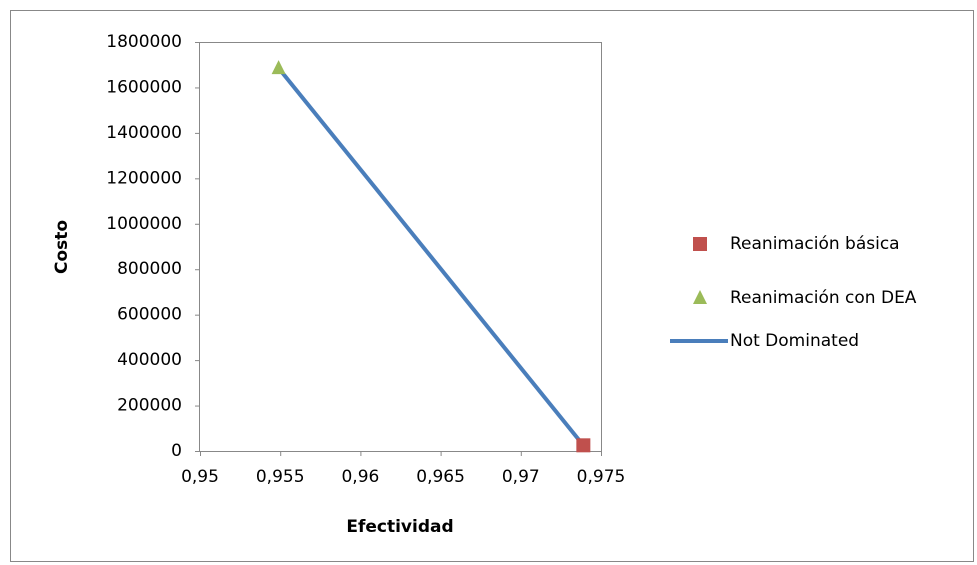 The image size is (977, 565). What do you see at coordinates (200, 477) in the screenshot?
I see `x-tick-label: 0,95` at bounding box center [200, 477].